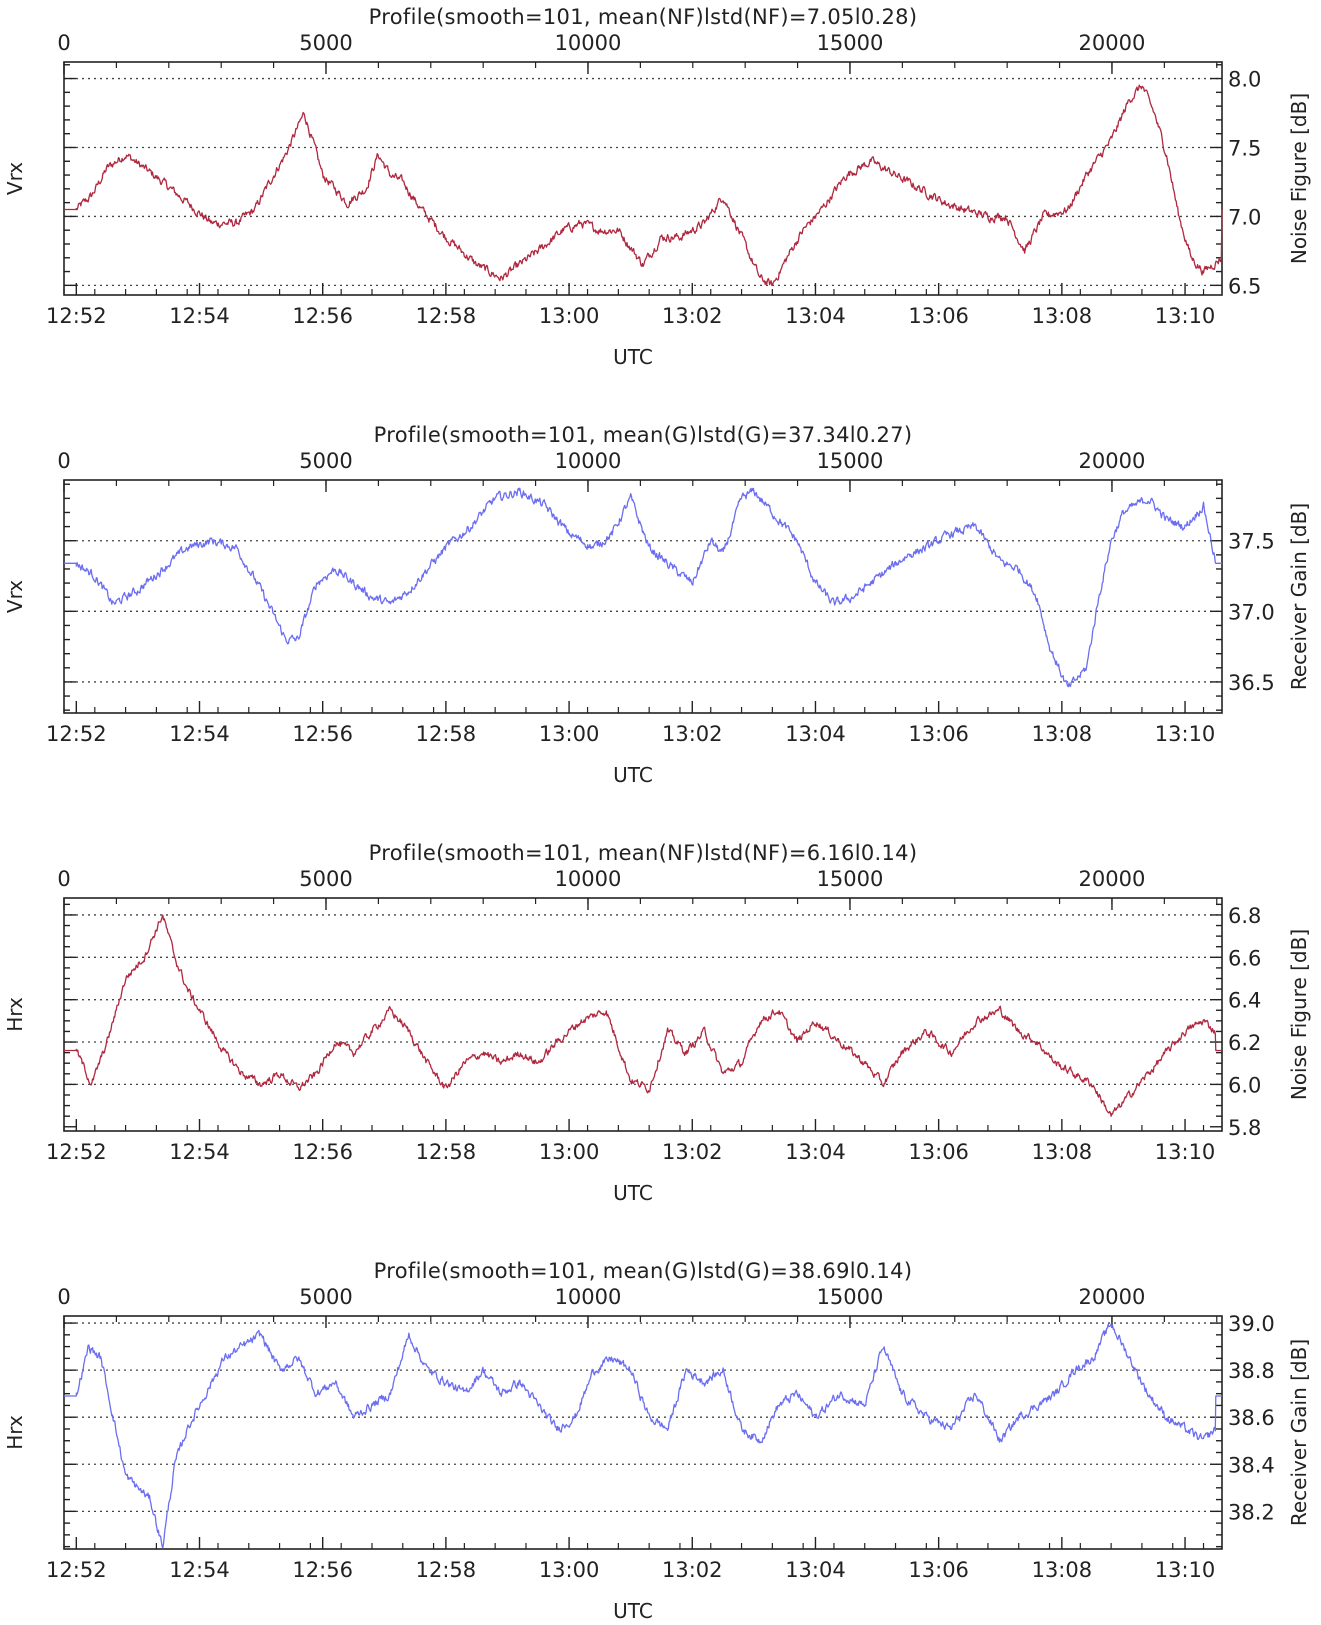 The height and width of the screenshot is (1625, 1321). I want to click on y-tick-label: 5.8, so click(1244, 1128).